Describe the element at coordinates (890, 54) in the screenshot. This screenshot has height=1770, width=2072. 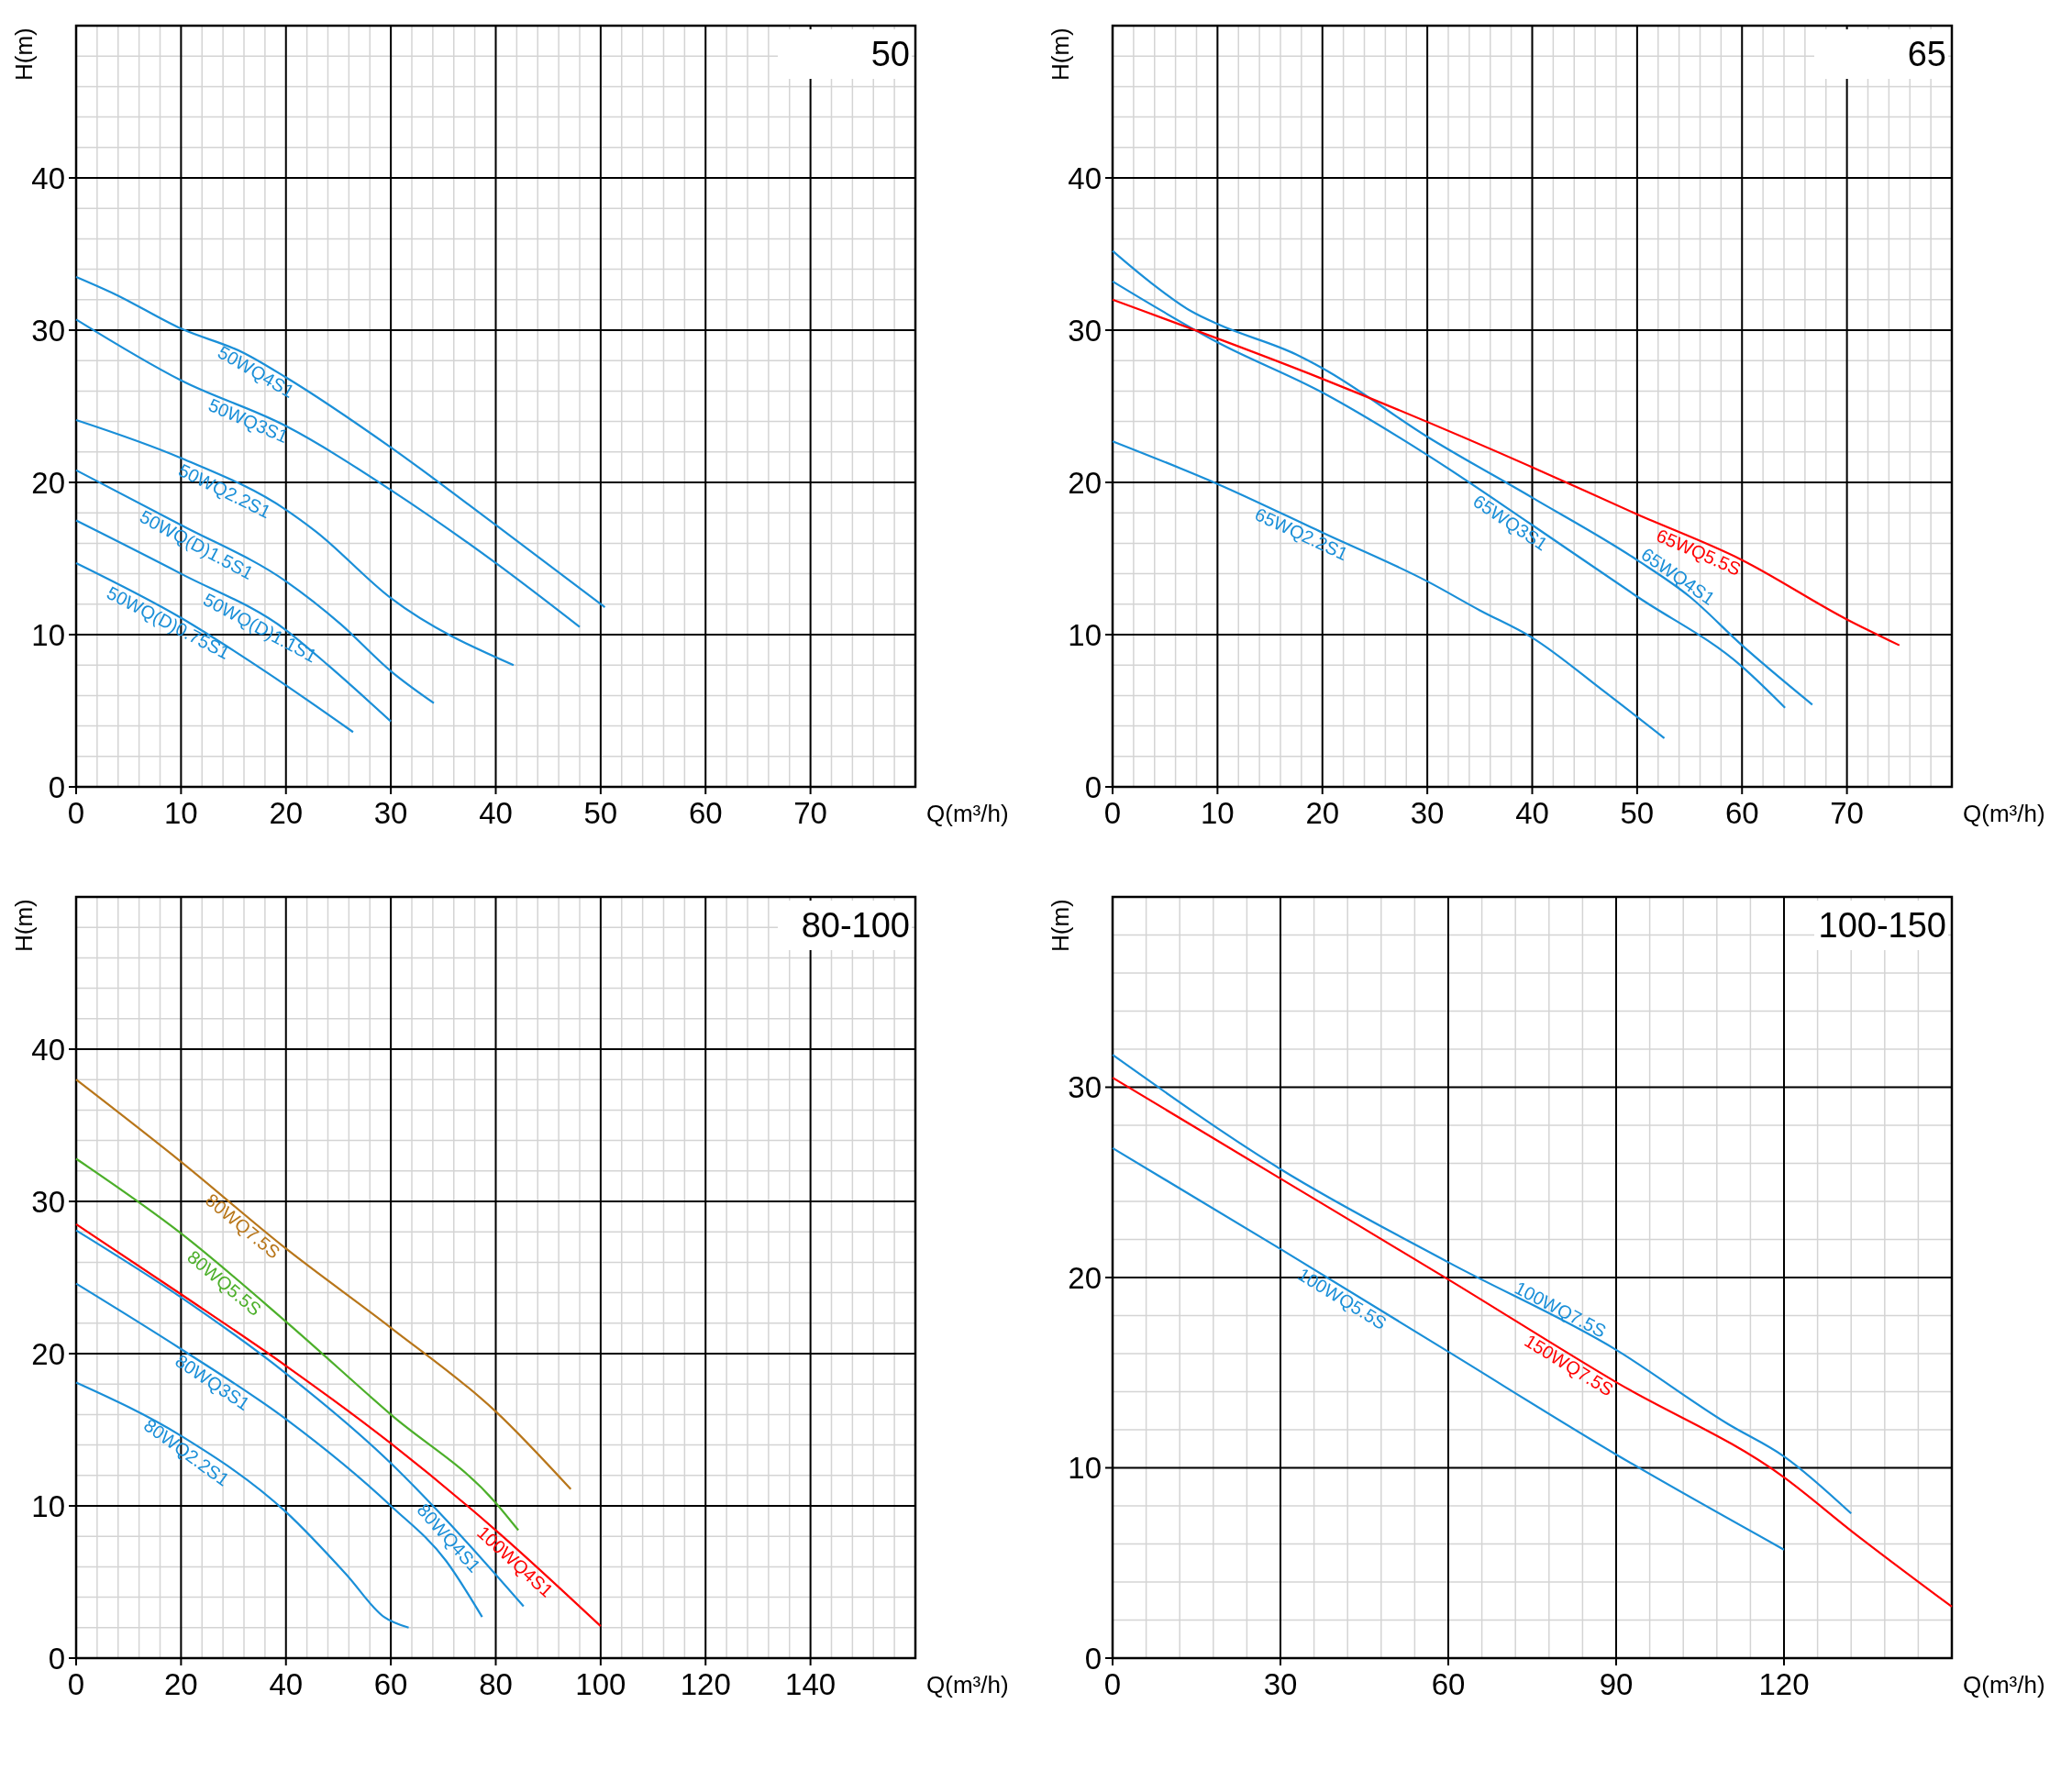
I see `chart-title: 50` at that location.